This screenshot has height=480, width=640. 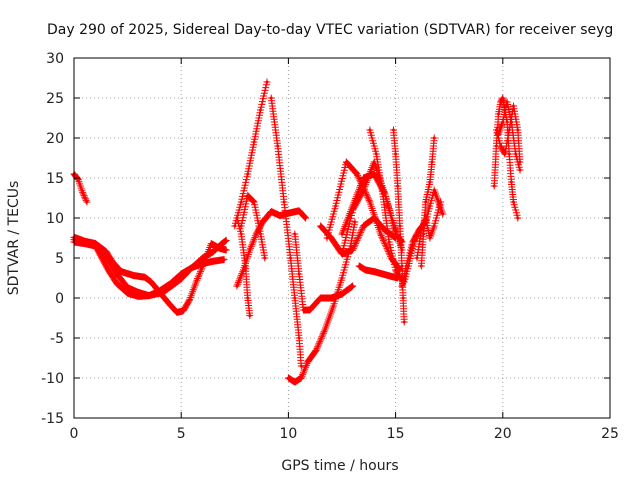 What do you see at coordinates (55, 219) in the screenshot?
I see `y-tick-label: 10` at bounding box center [55, 219].